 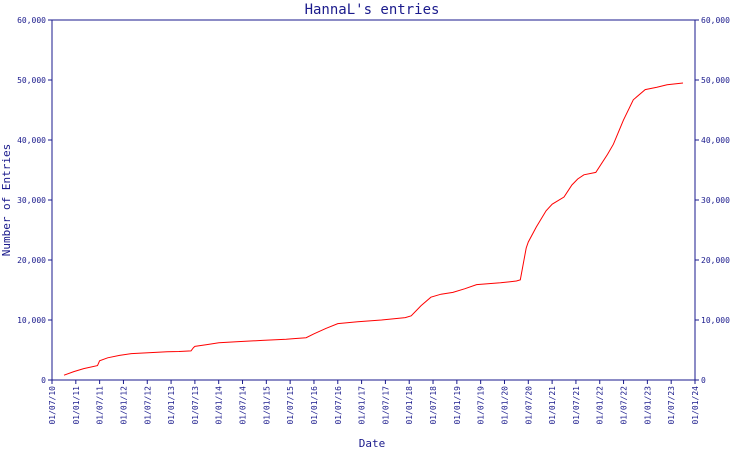 I want to click on x-axis-label: Date, so click(x=372, y=443).